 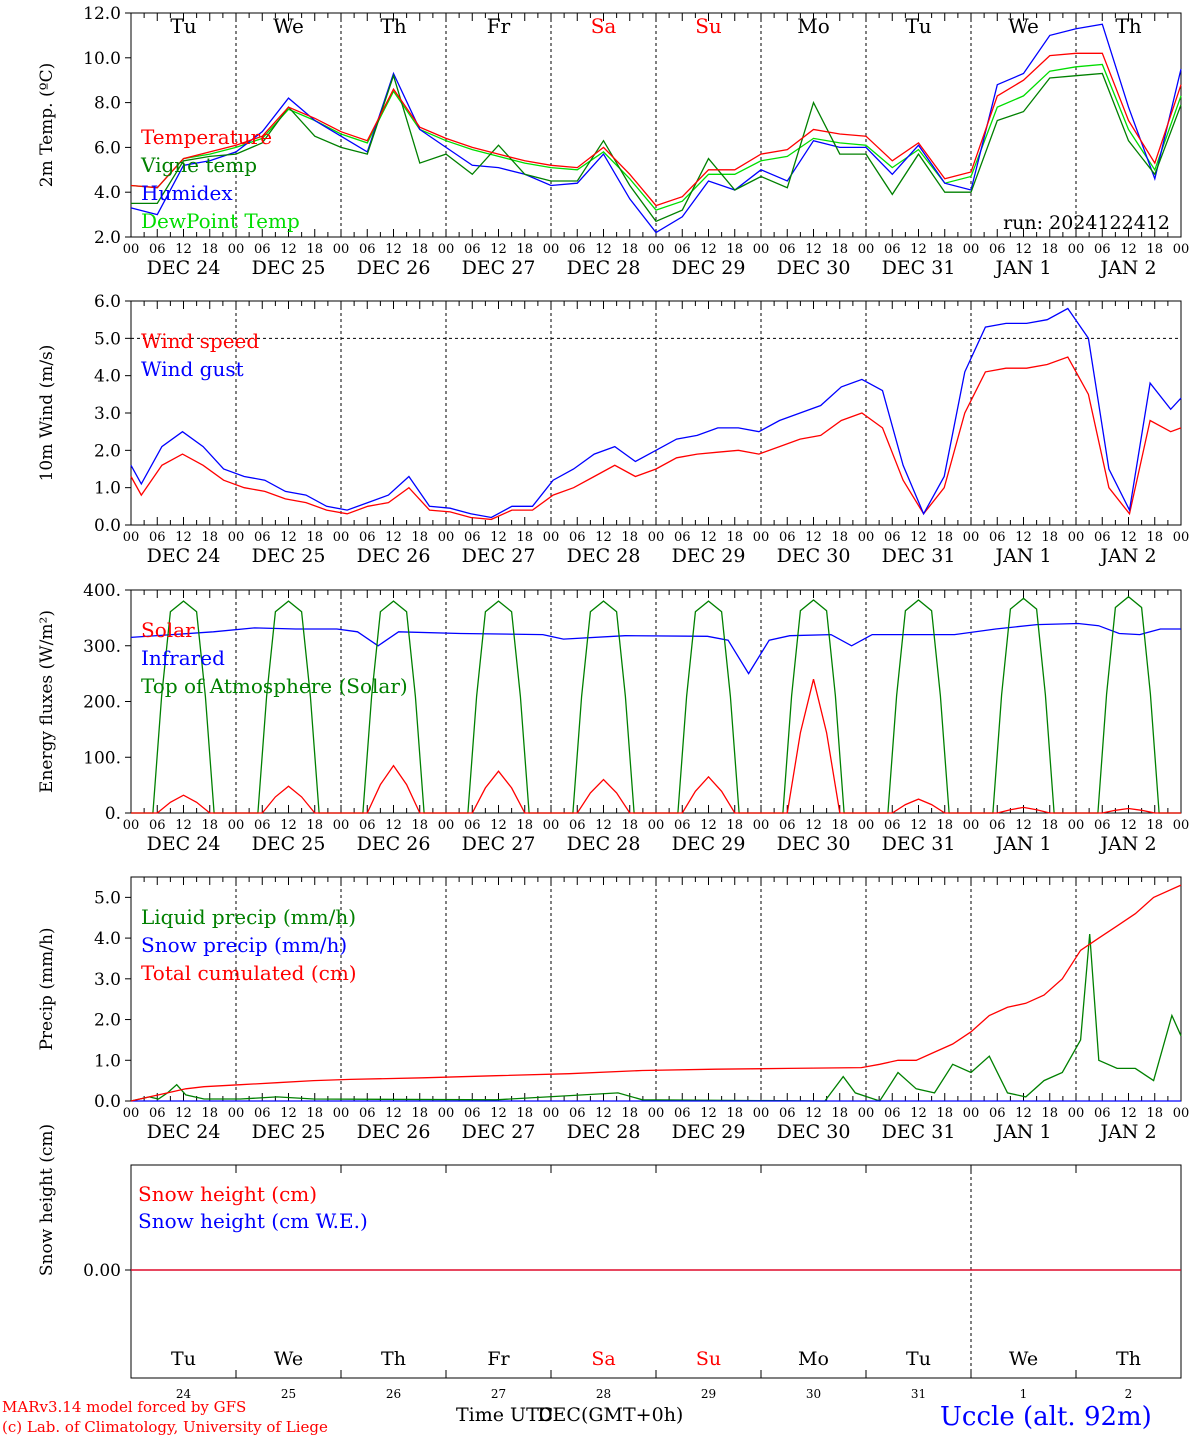 I want to click on y-tick-label: 0., so click(x=113, y=814).